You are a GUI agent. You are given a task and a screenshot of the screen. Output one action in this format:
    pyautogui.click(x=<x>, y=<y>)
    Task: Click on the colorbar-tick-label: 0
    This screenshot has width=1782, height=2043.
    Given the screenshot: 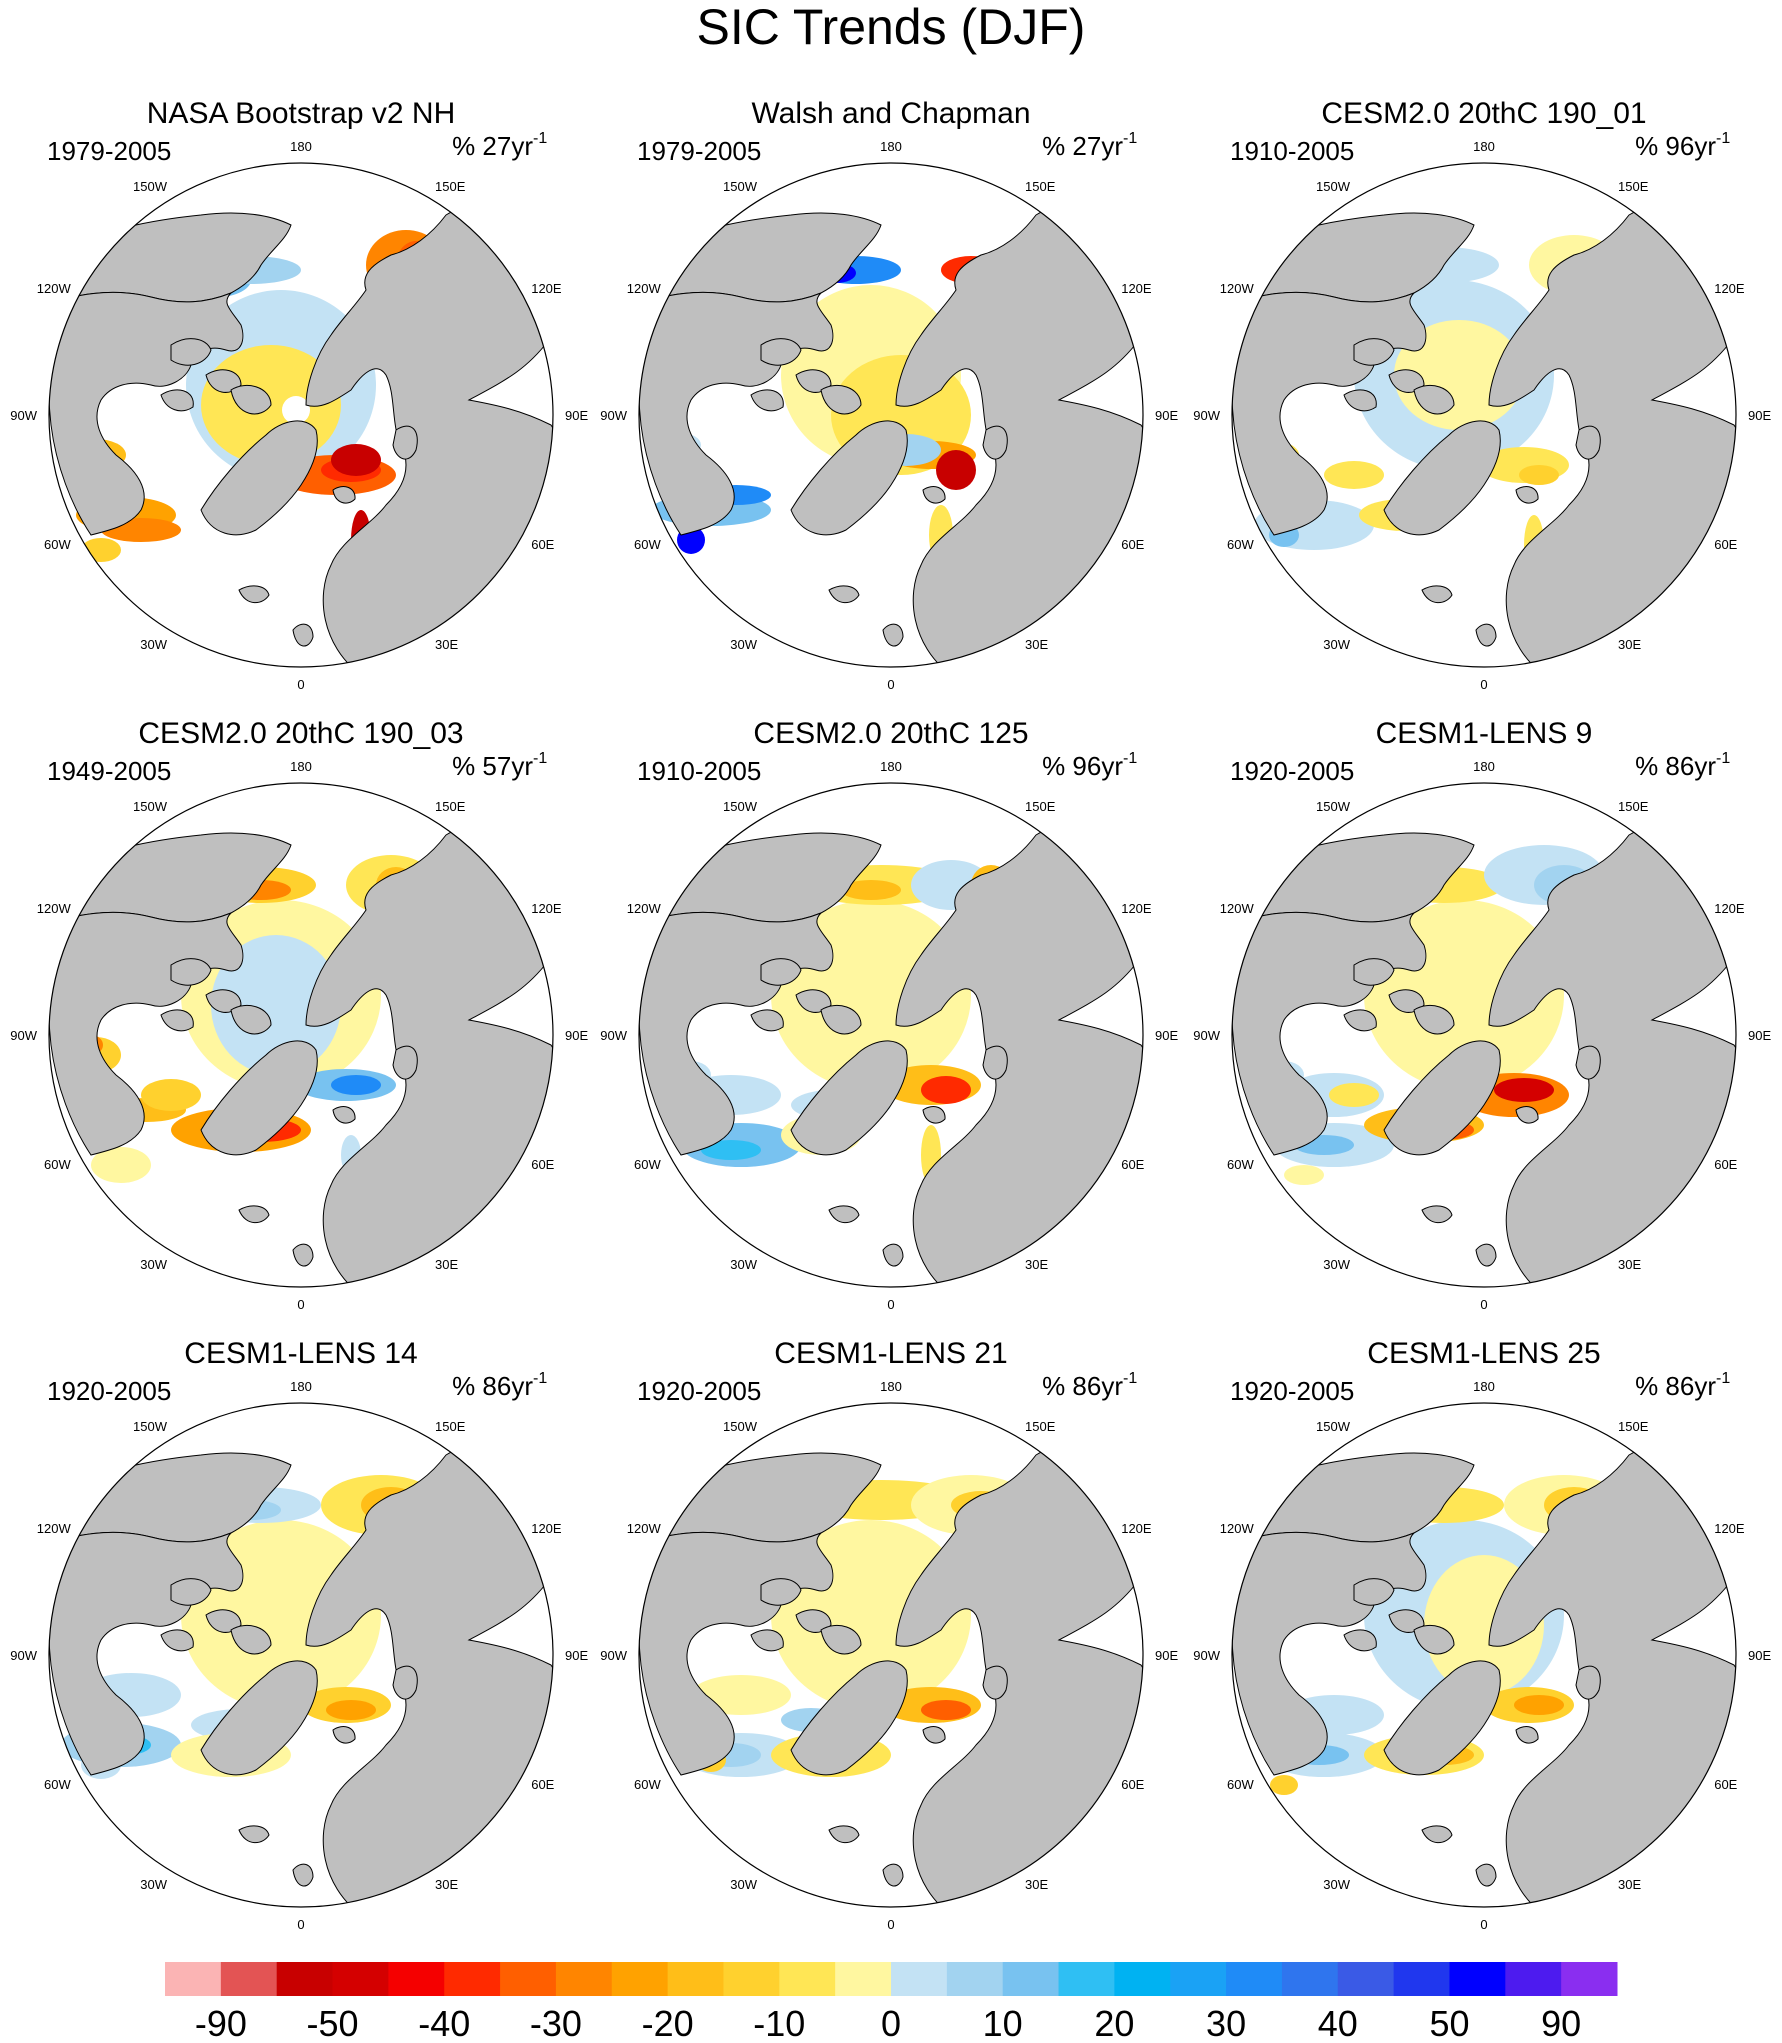 What is the action you would take?
    pyautogui.click(x=891, y=2023)
    